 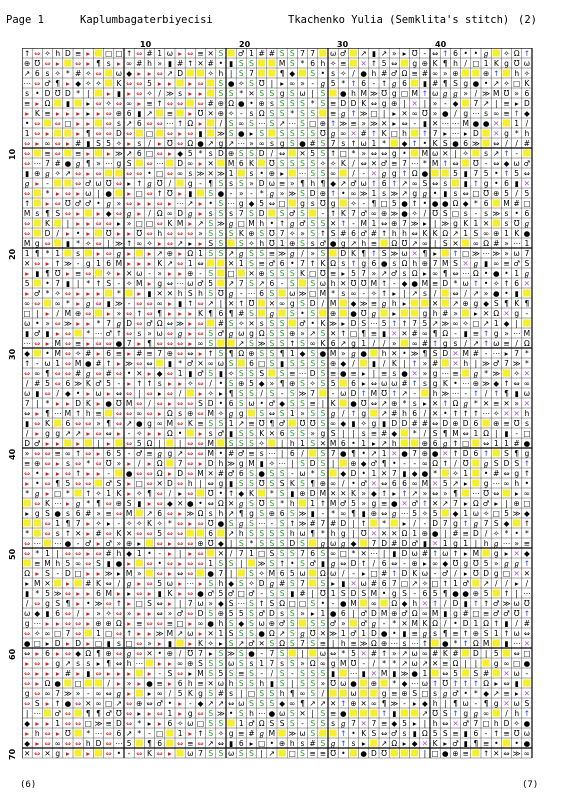 I want to click on stitch-symbol: ≡, so click(x=58, y=453).